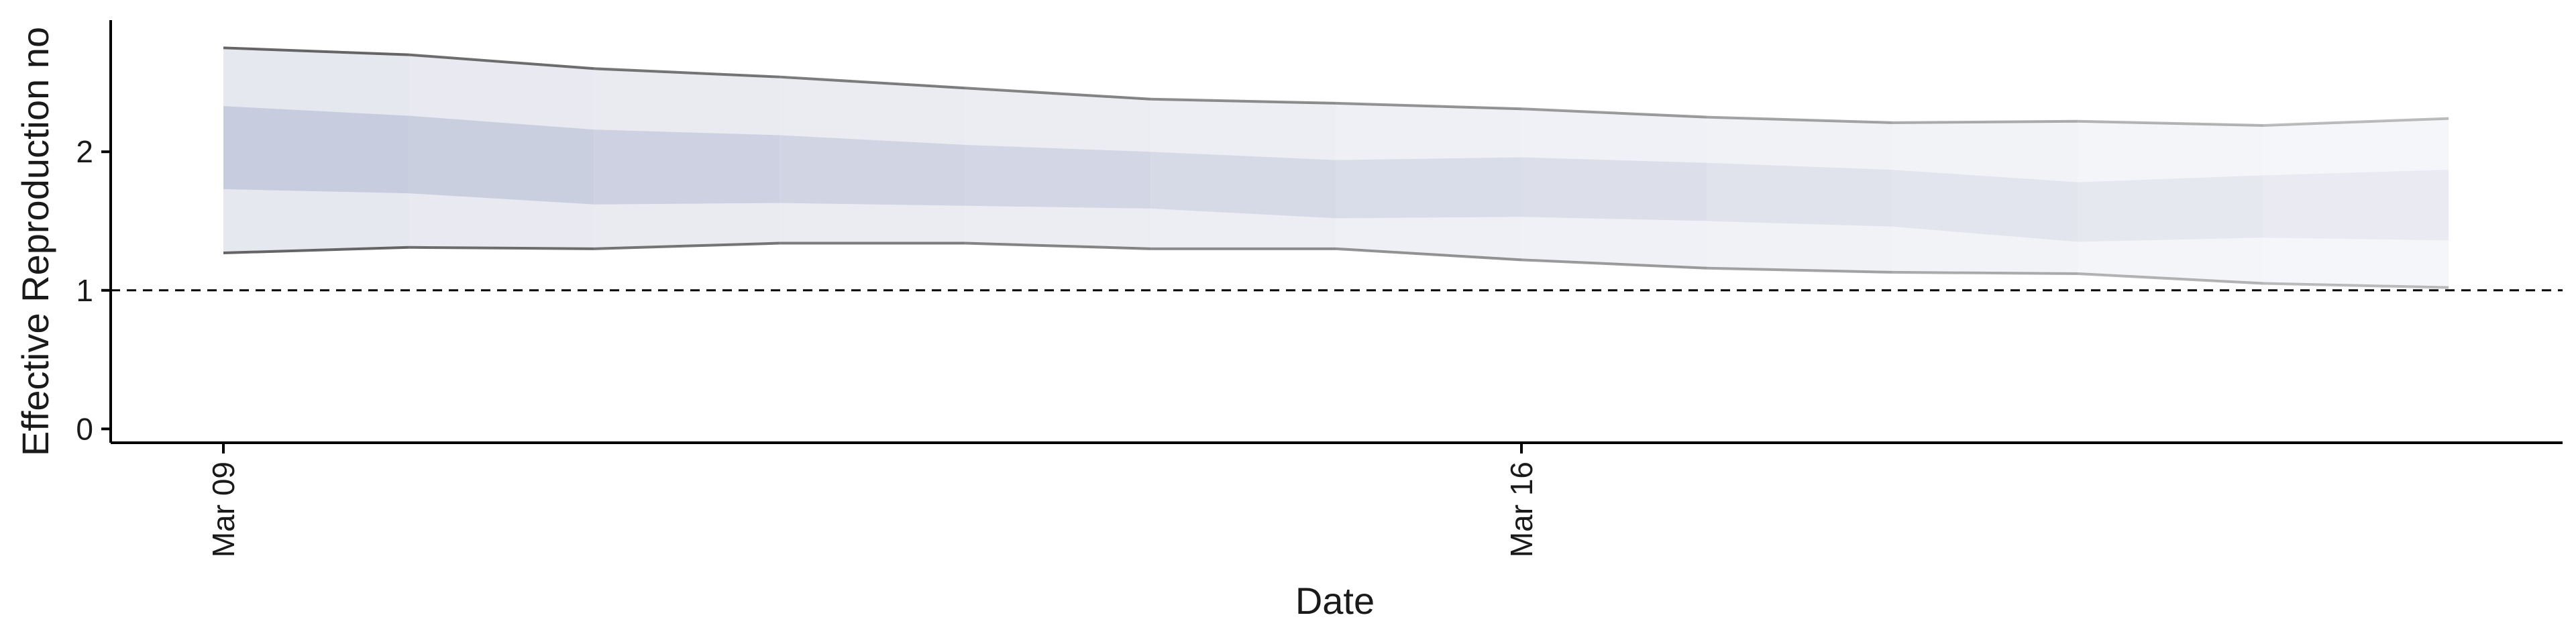 The height and width of the screenshot is (644, 2576). Describe the element at coordinates (872, 500) in the screenshot. I see `x-ticks: Mar 09 Mar 16` at that location.